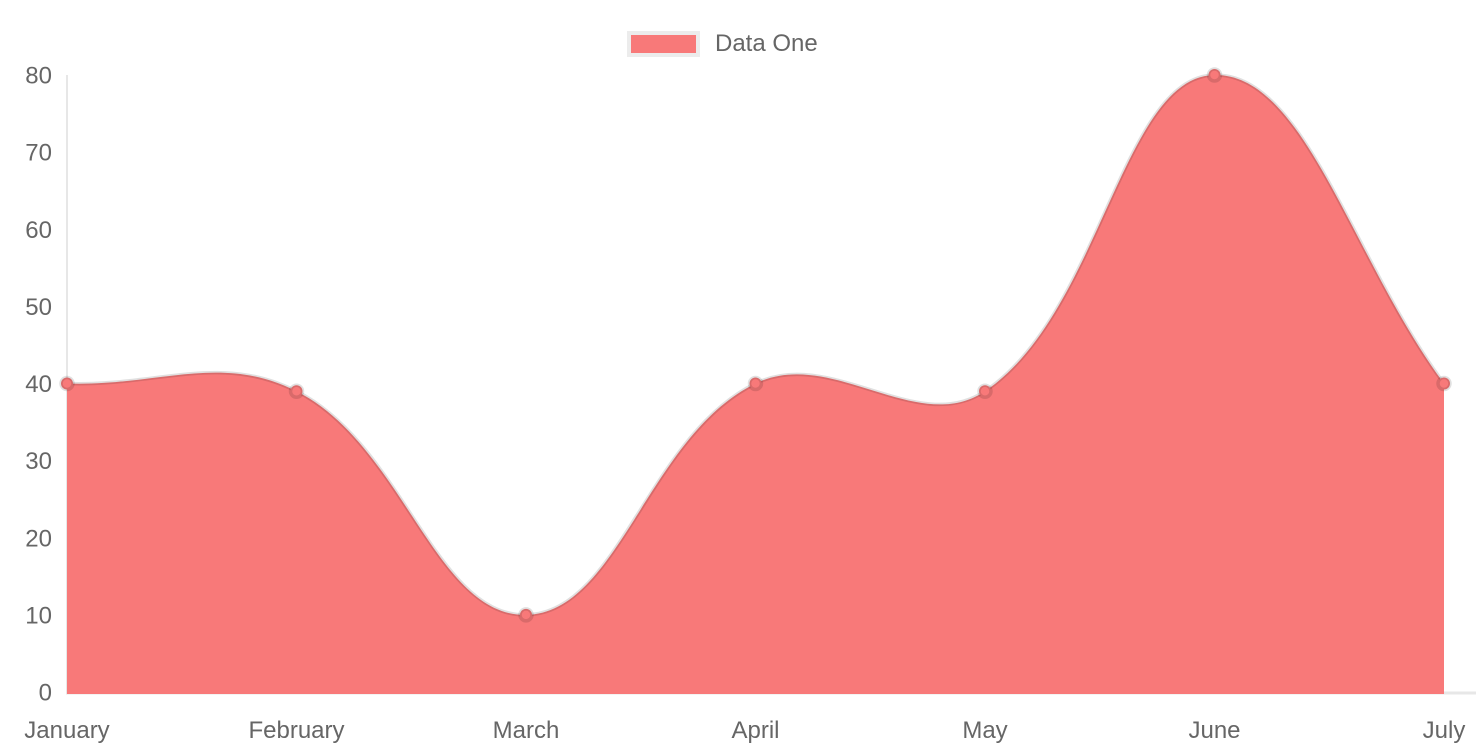 This screenshot has height=756, width=1484. What do you see at coordinates (38, 230) in the screenshot?
I see `y-axis-tick-label: 60` at bounding box center [38, 230].